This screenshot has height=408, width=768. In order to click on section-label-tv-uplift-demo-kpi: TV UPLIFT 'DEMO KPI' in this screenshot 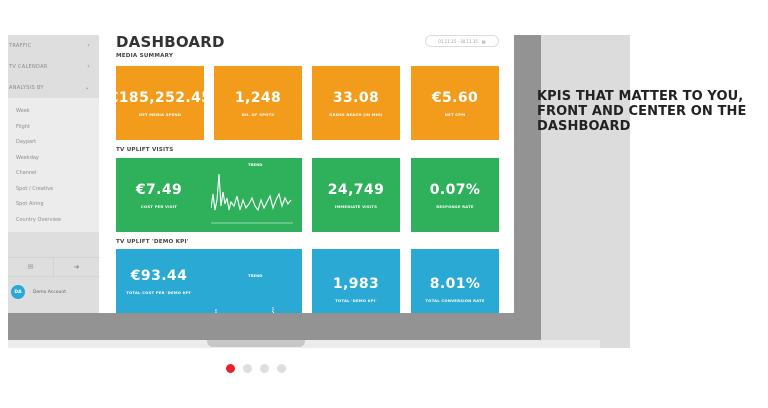, I will do `click(152, 242)`.